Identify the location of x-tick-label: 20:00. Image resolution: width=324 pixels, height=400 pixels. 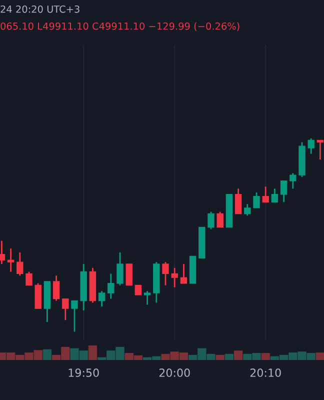
(174, 372).